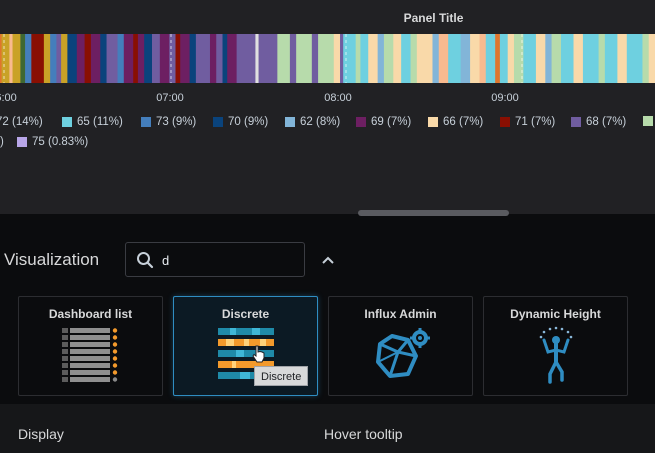 Image resolution: width=655 pixels, height=453 pixels. What do you see at coordinates (433, 18) in the screenshot?
I see `panel-title: Panel Title` at bounding box center [433, 18].